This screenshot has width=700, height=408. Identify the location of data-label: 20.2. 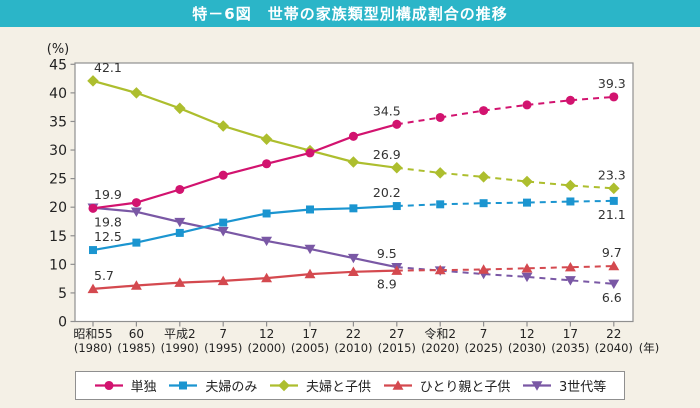
(387, 192).